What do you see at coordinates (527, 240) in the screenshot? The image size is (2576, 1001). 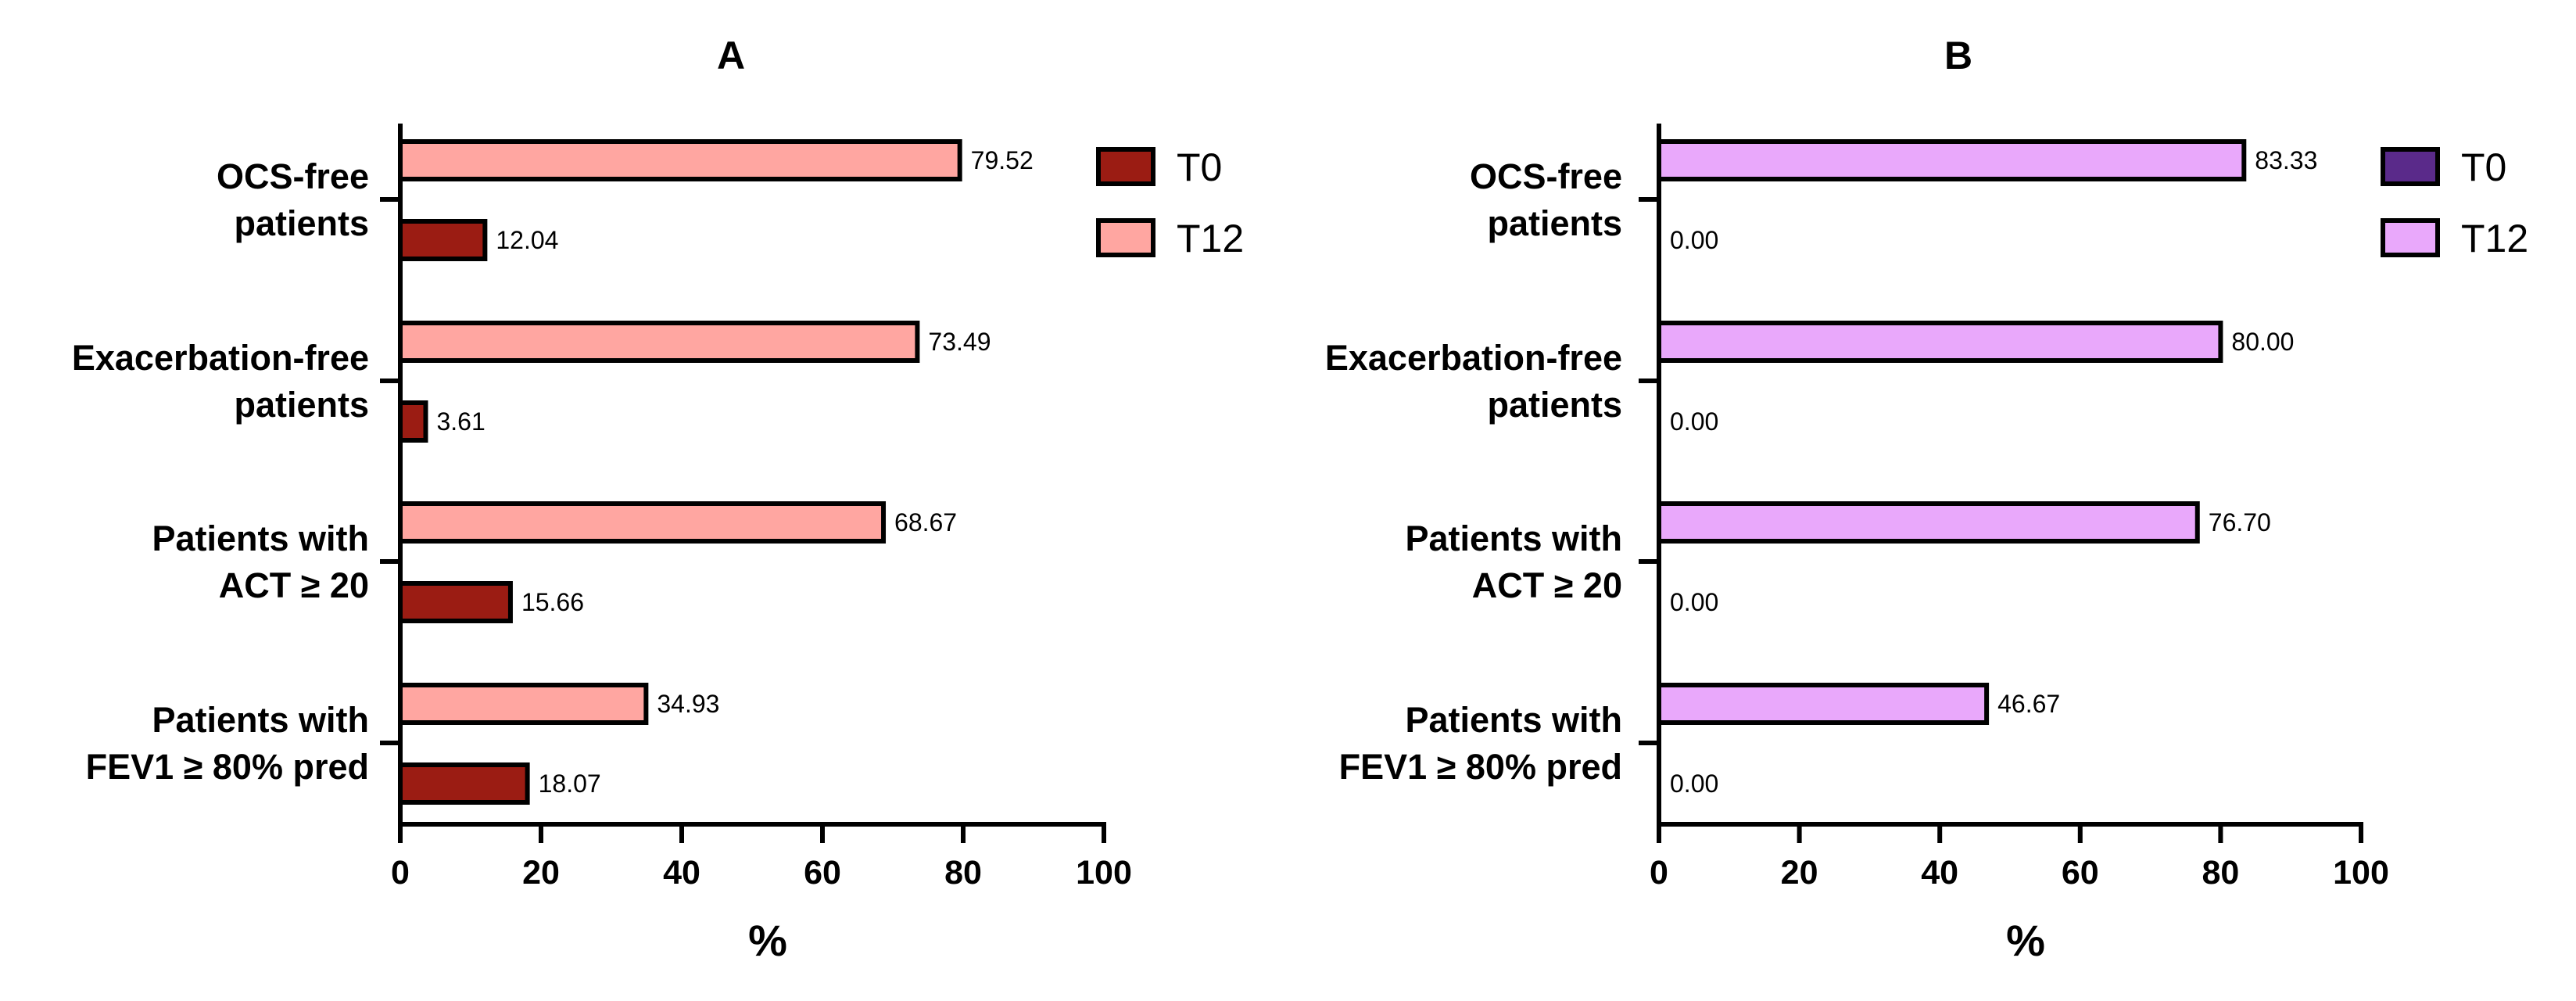 I see `data-label: 12.04` at bounding box center [527, 240].